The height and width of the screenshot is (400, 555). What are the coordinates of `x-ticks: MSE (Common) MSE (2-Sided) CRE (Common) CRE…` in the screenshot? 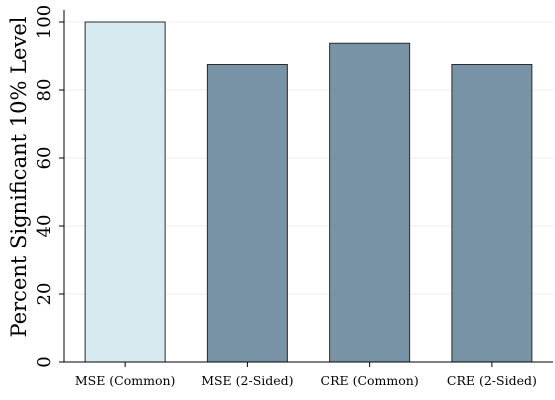 It's located at (306, 375).